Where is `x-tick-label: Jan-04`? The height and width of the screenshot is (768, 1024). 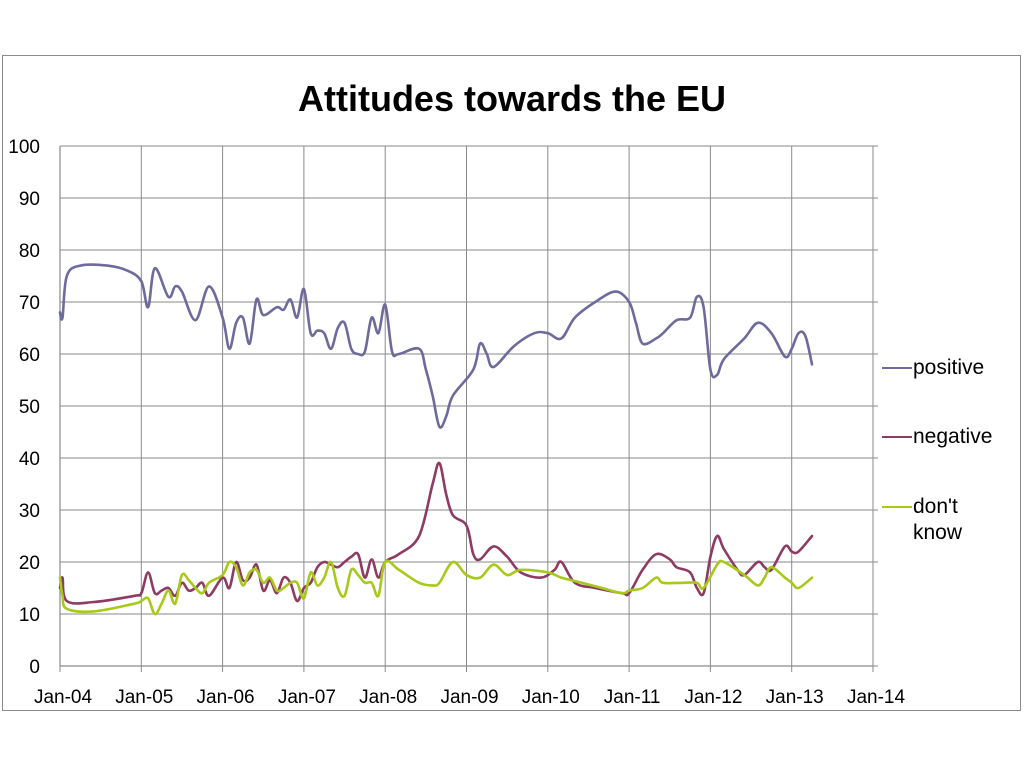 x-tick-label: Jan-04 is located at coordinates (63, 697).